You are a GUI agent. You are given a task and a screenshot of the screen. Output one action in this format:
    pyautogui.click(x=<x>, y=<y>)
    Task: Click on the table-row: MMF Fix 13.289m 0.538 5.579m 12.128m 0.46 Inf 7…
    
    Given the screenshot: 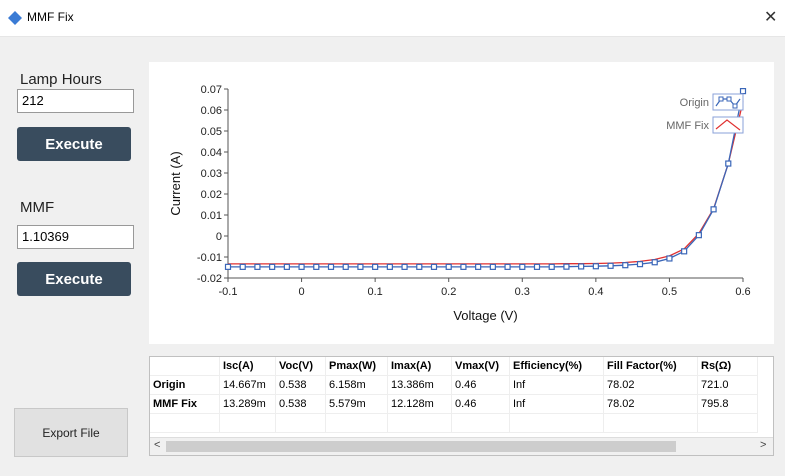 What is the action you would take?
    pyautogui.click(x=454, y=404)
    